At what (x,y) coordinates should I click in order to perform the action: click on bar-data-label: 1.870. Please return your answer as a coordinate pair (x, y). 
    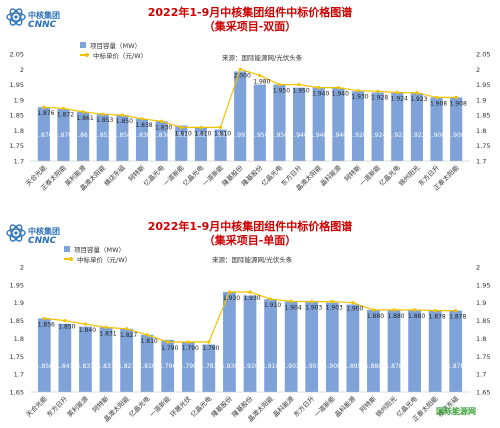
    Looking at the image, I should click on (63, 135).